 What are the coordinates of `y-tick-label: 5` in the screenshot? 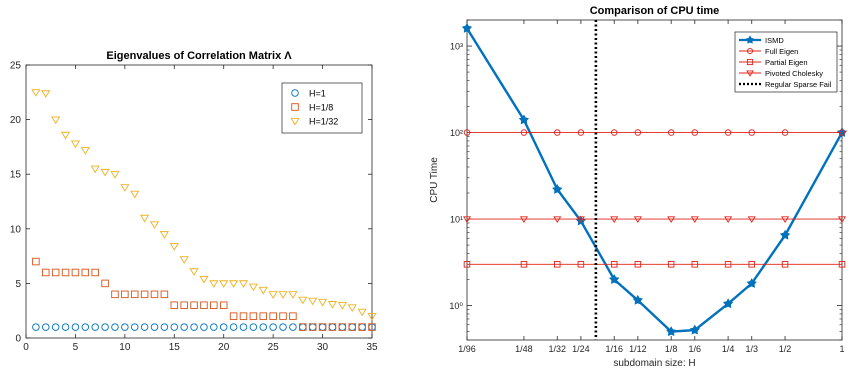 It's located at (18, 284).